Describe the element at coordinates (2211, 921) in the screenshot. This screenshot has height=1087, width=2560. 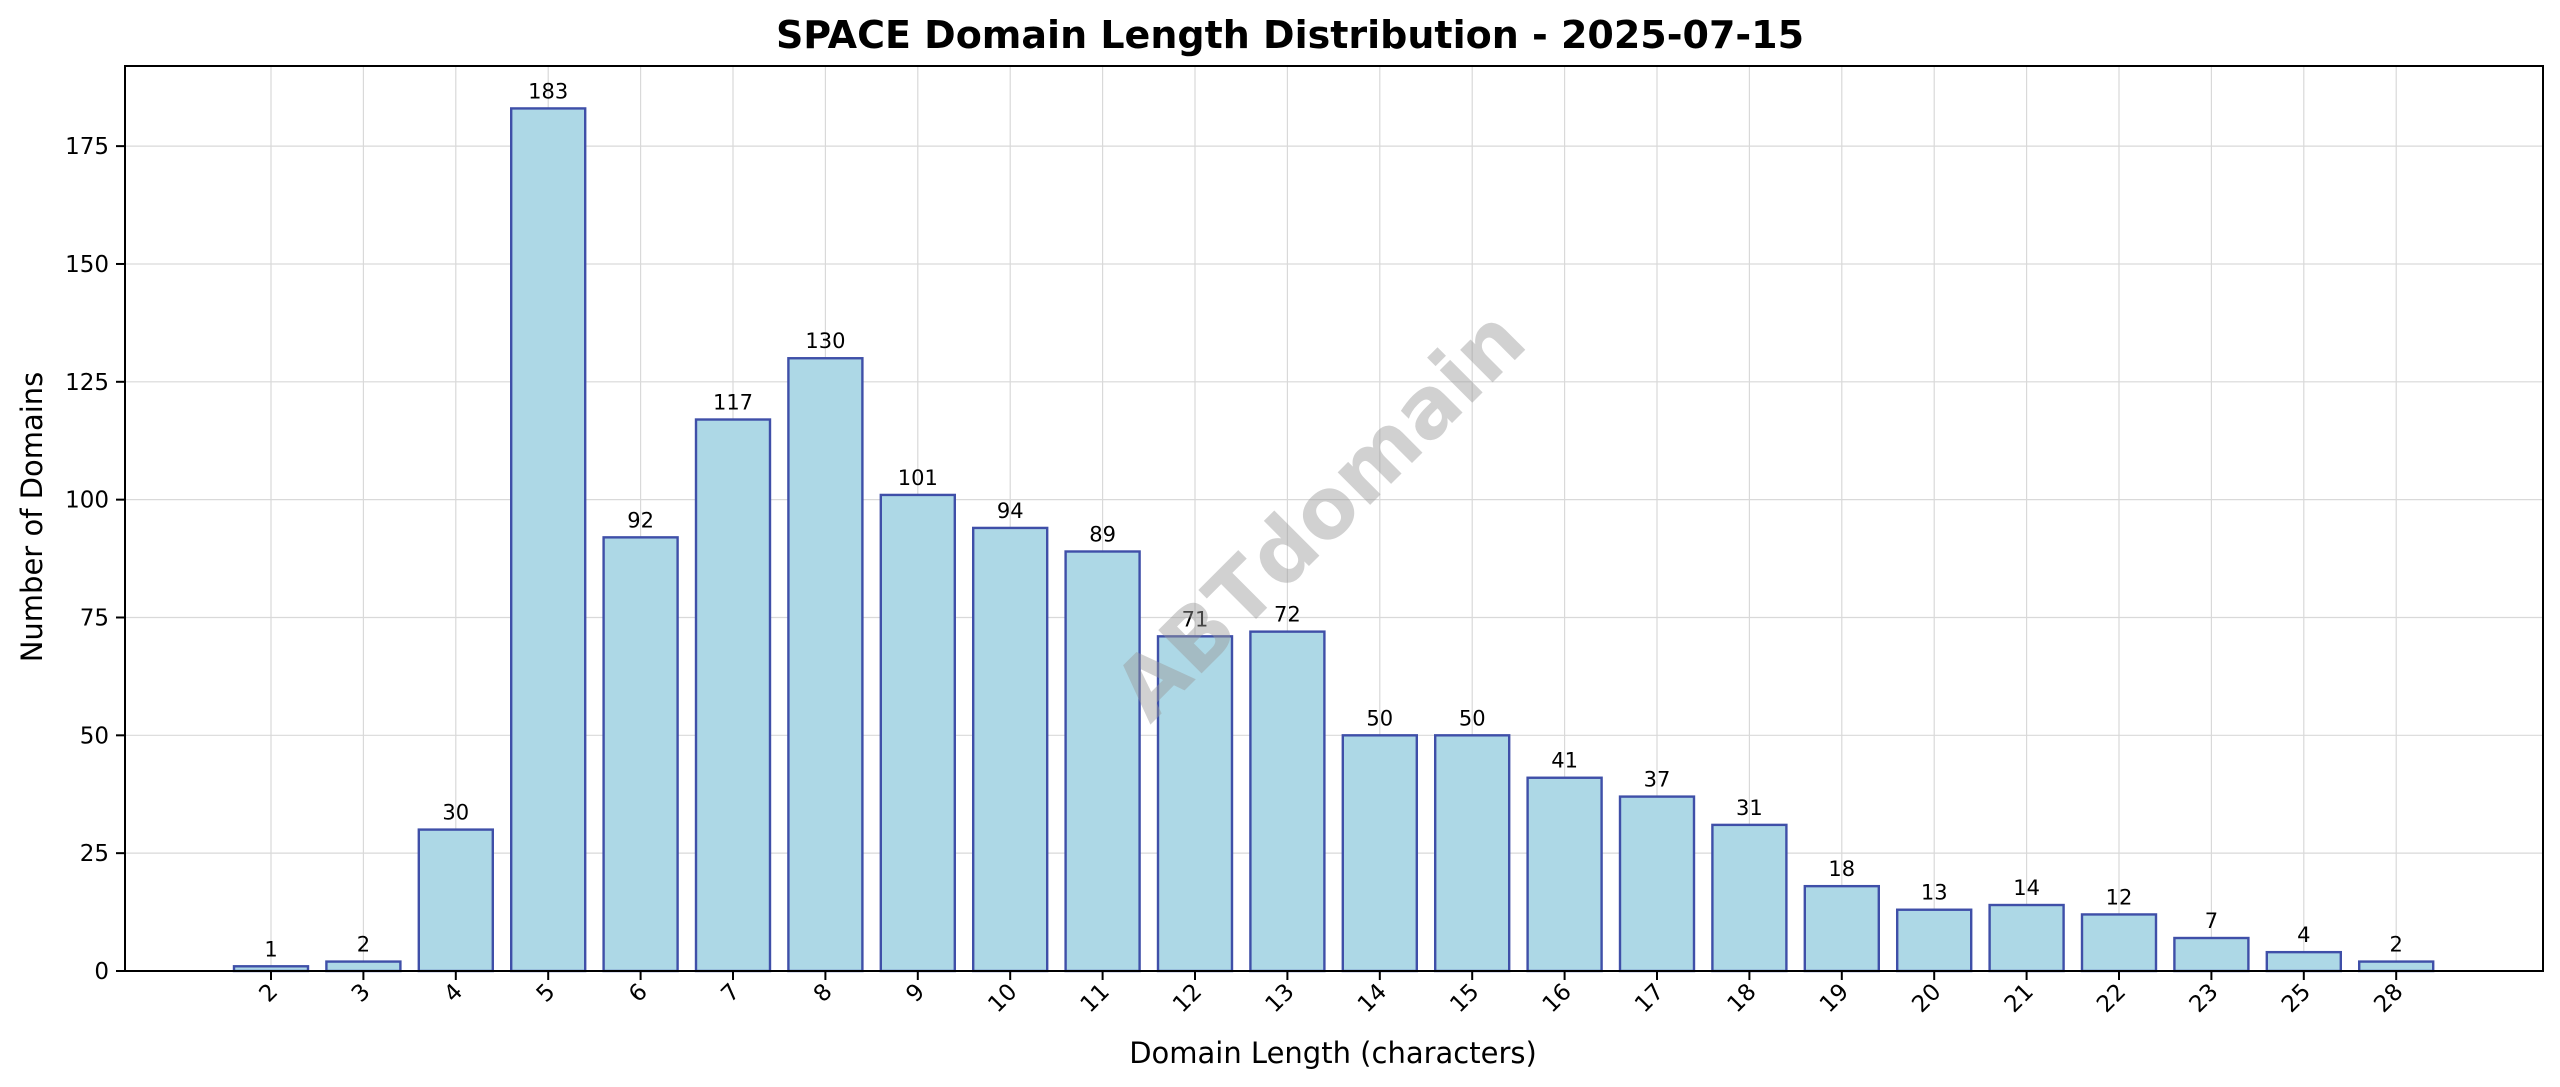
I see `data-label-23: 7` at that location.